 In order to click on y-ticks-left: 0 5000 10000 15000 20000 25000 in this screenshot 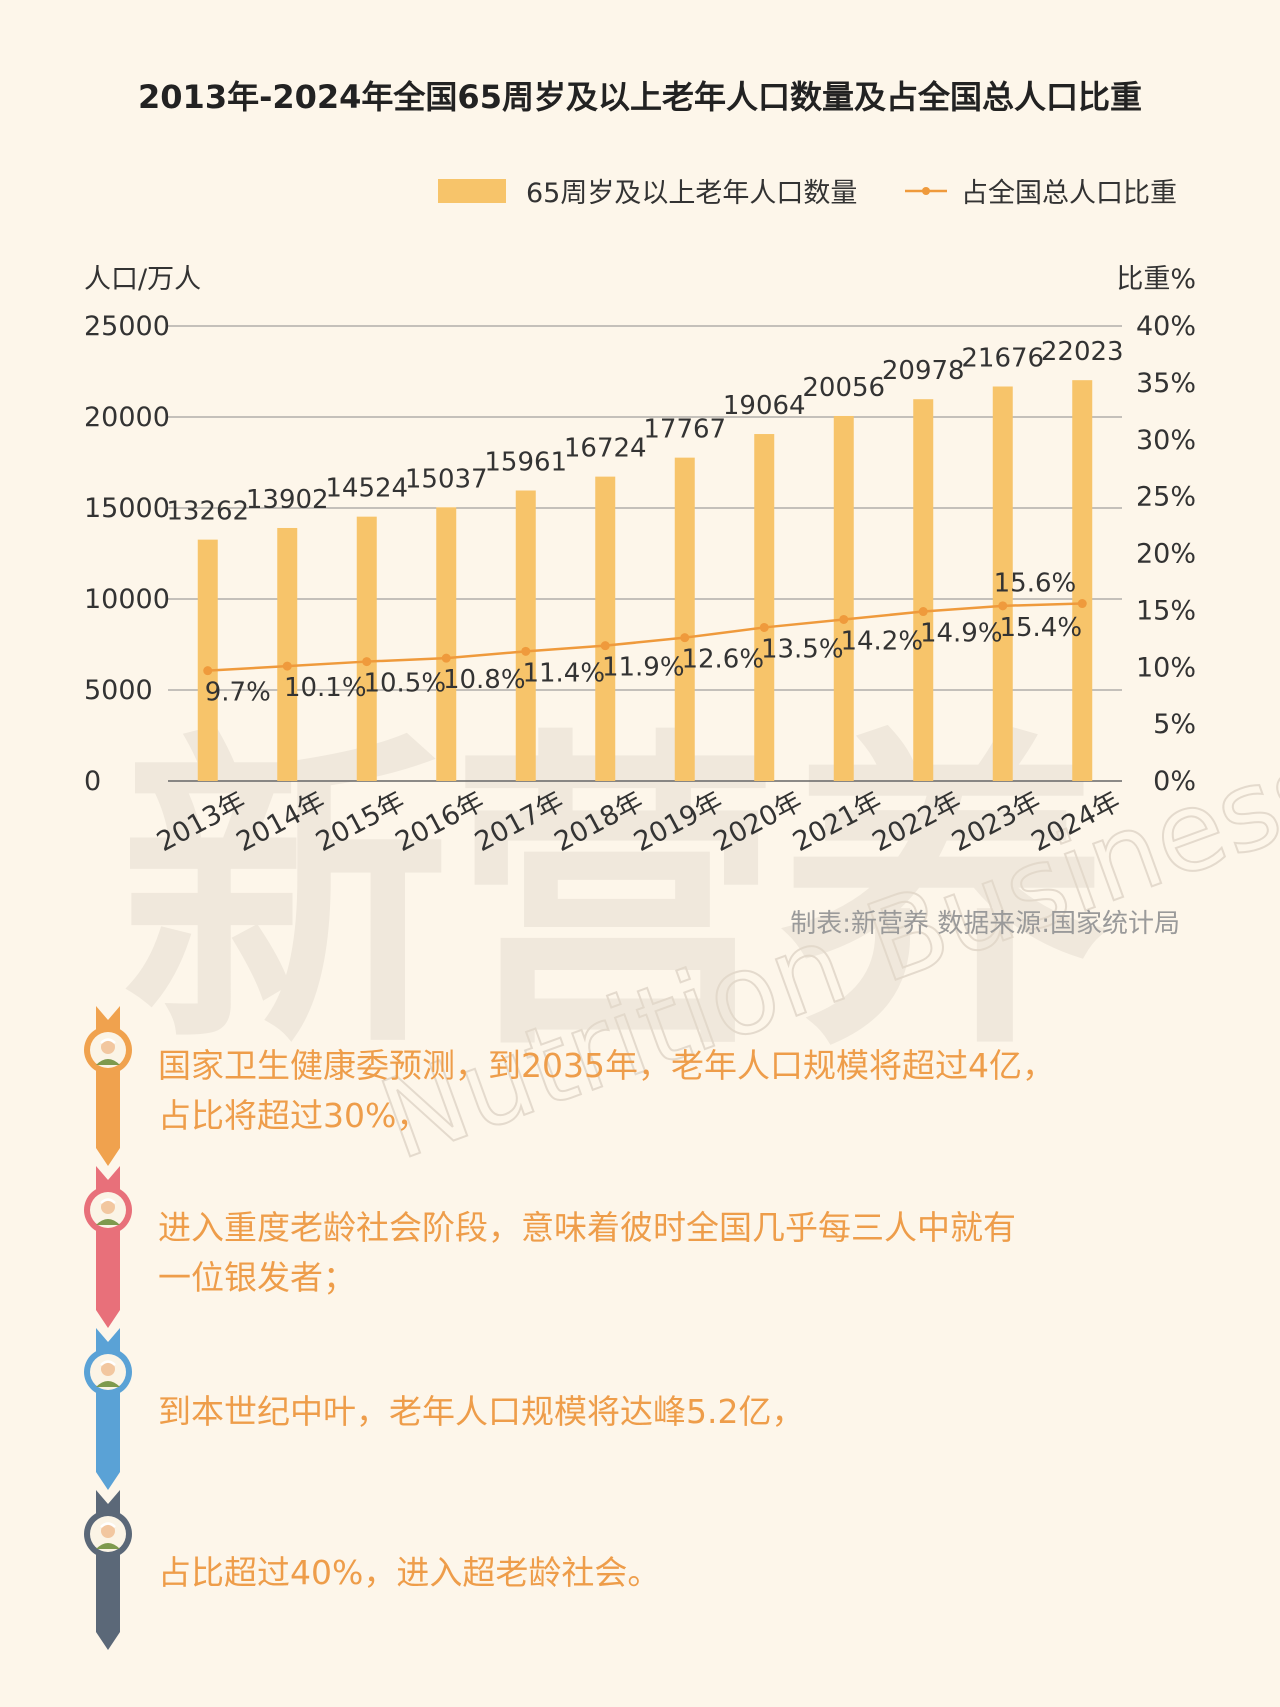, I will do `click(127, 554)`.